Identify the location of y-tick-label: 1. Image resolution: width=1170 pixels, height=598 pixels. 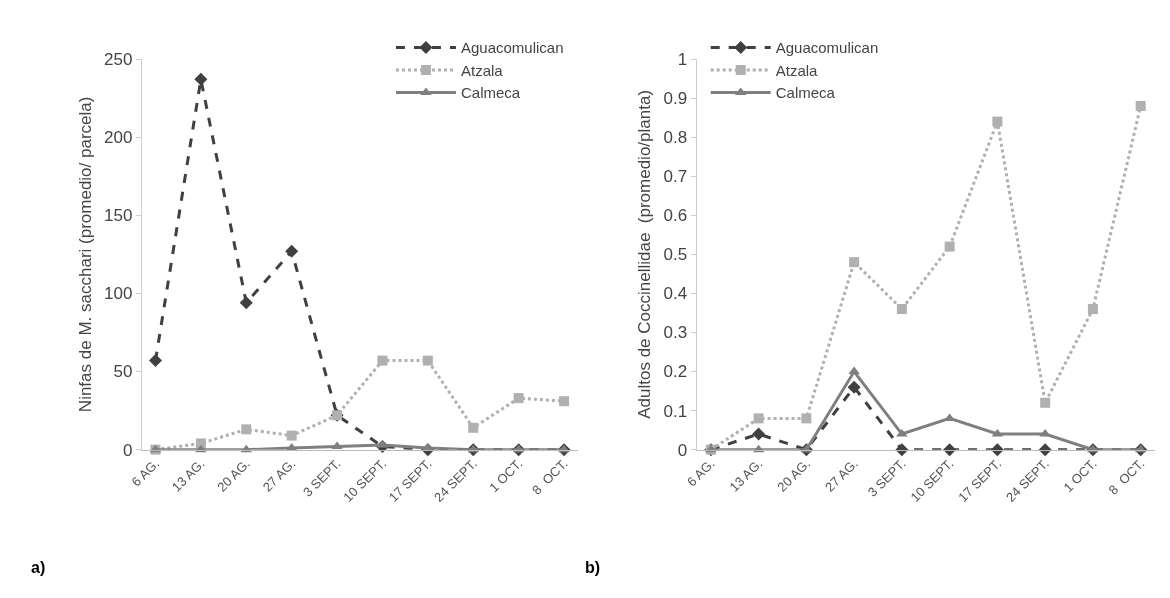
(682, 60).